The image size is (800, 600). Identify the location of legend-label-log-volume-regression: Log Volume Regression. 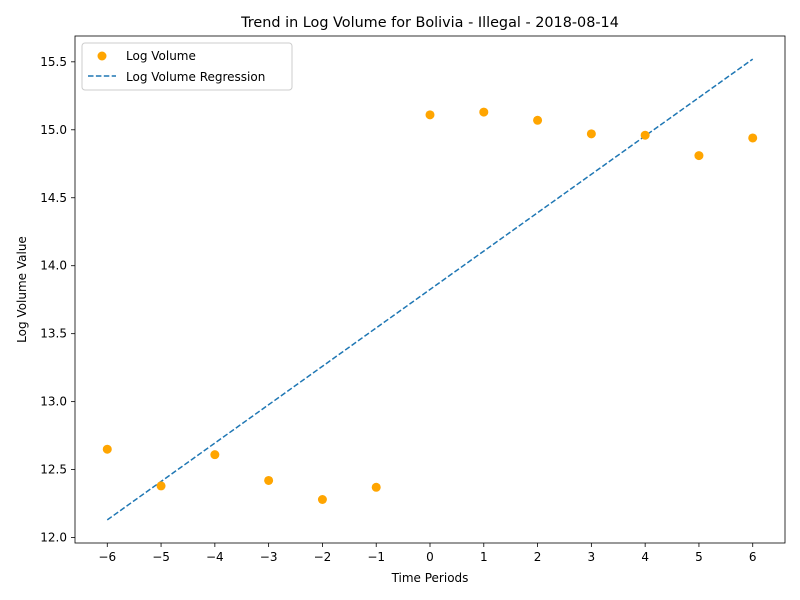
(195, 77).